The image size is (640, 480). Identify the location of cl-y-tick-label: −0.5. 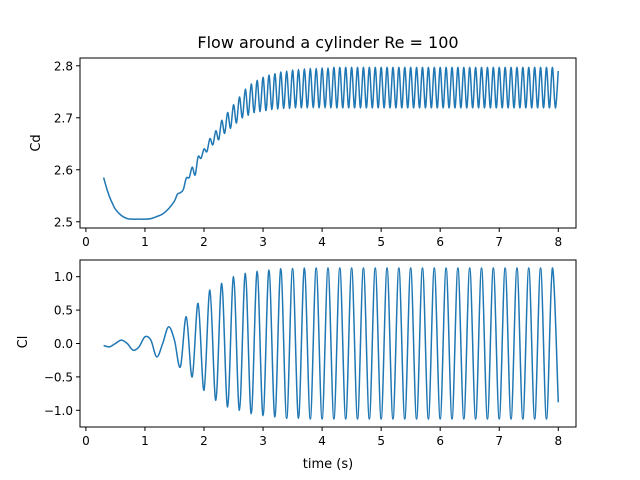
(58, 377).